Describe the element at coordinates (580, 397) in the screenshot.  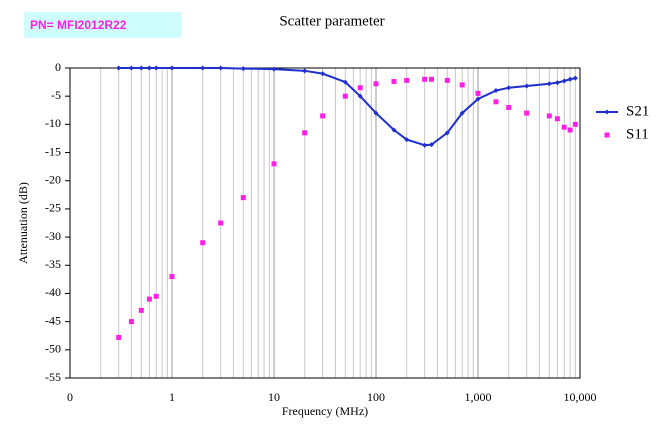
I see `x-tick-label: 10,000` at that location.